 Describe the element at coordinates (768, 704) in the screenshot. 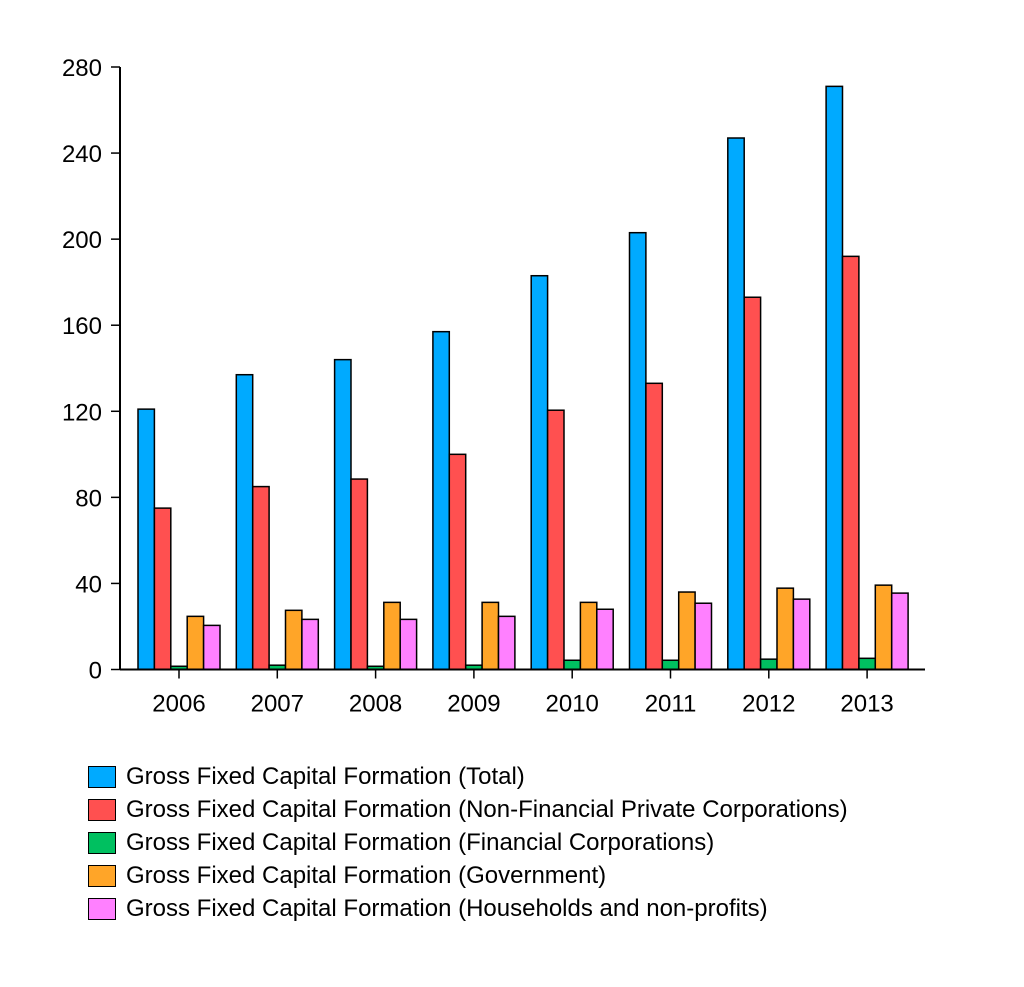

I see `x-tick-label-2012: 2012` at that location.